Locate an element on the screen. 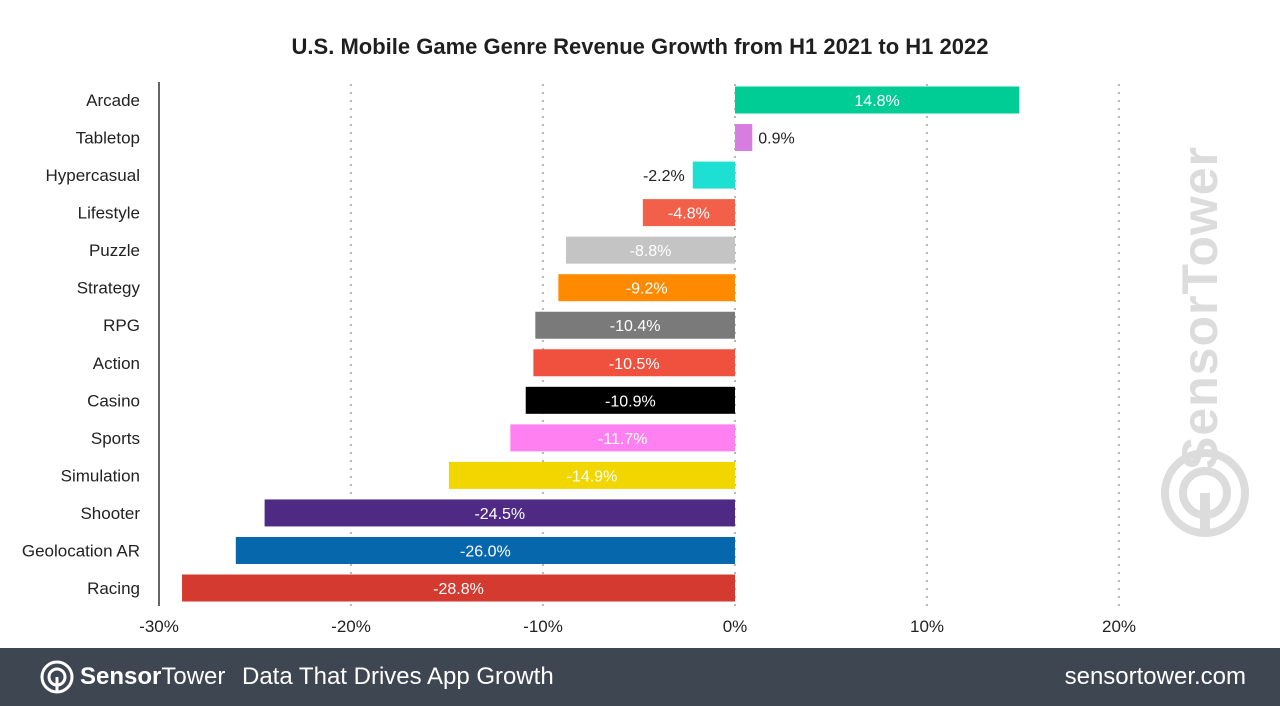  value-label: -24.5% is located at coordinates (499, 514).